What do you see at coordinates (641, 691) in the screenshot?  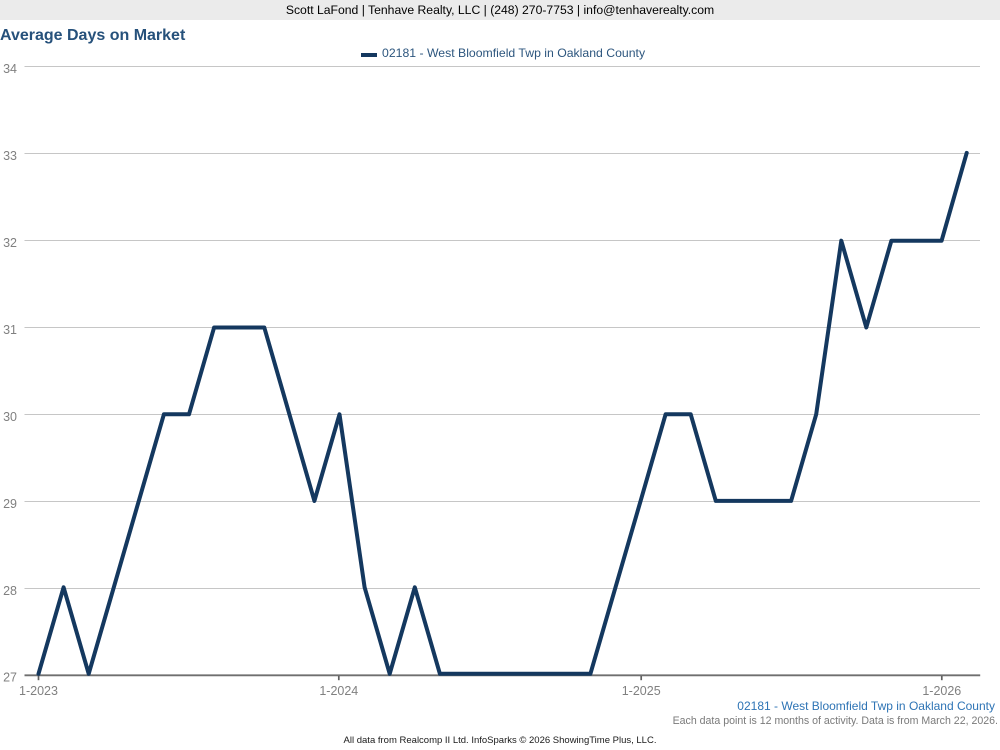 I see `svg-text: 1-2025` at bounding box center [641, 691].